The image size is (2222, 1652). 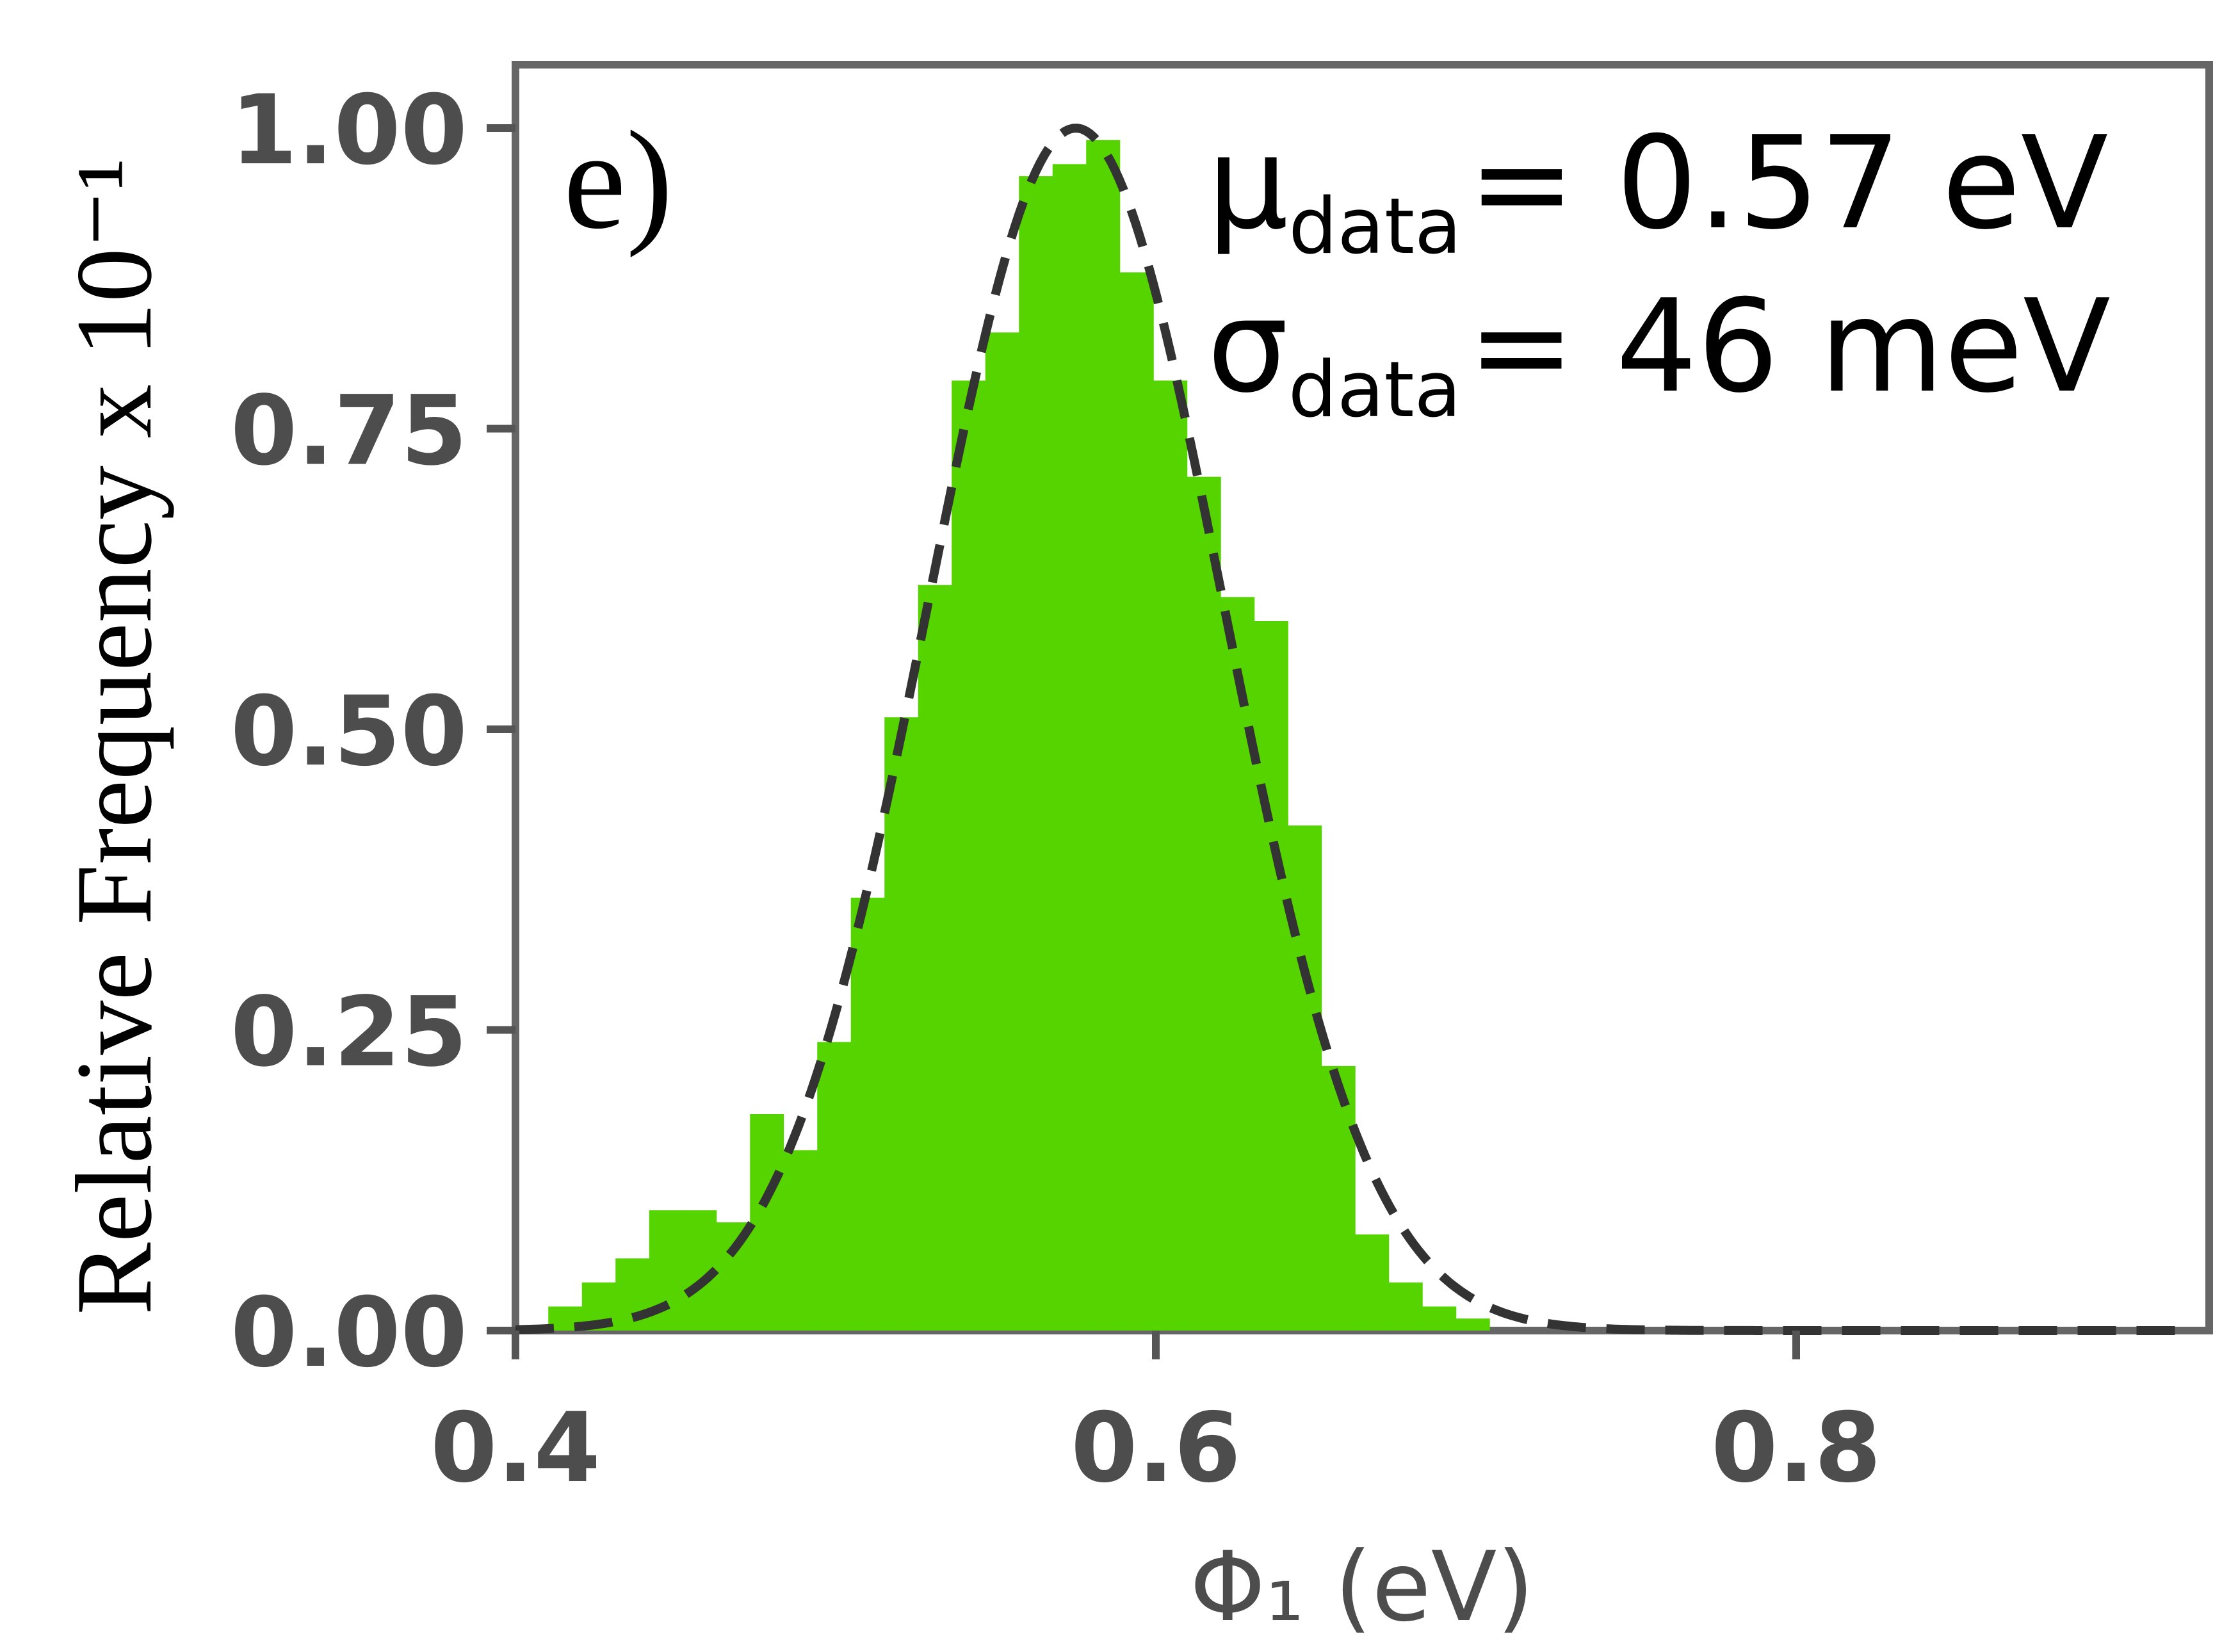 What do you see at coordinates (1156, 1448) in the screenshot?
I see `x-tick-label-1: 0.6` at bounding box center [1156, 1448].